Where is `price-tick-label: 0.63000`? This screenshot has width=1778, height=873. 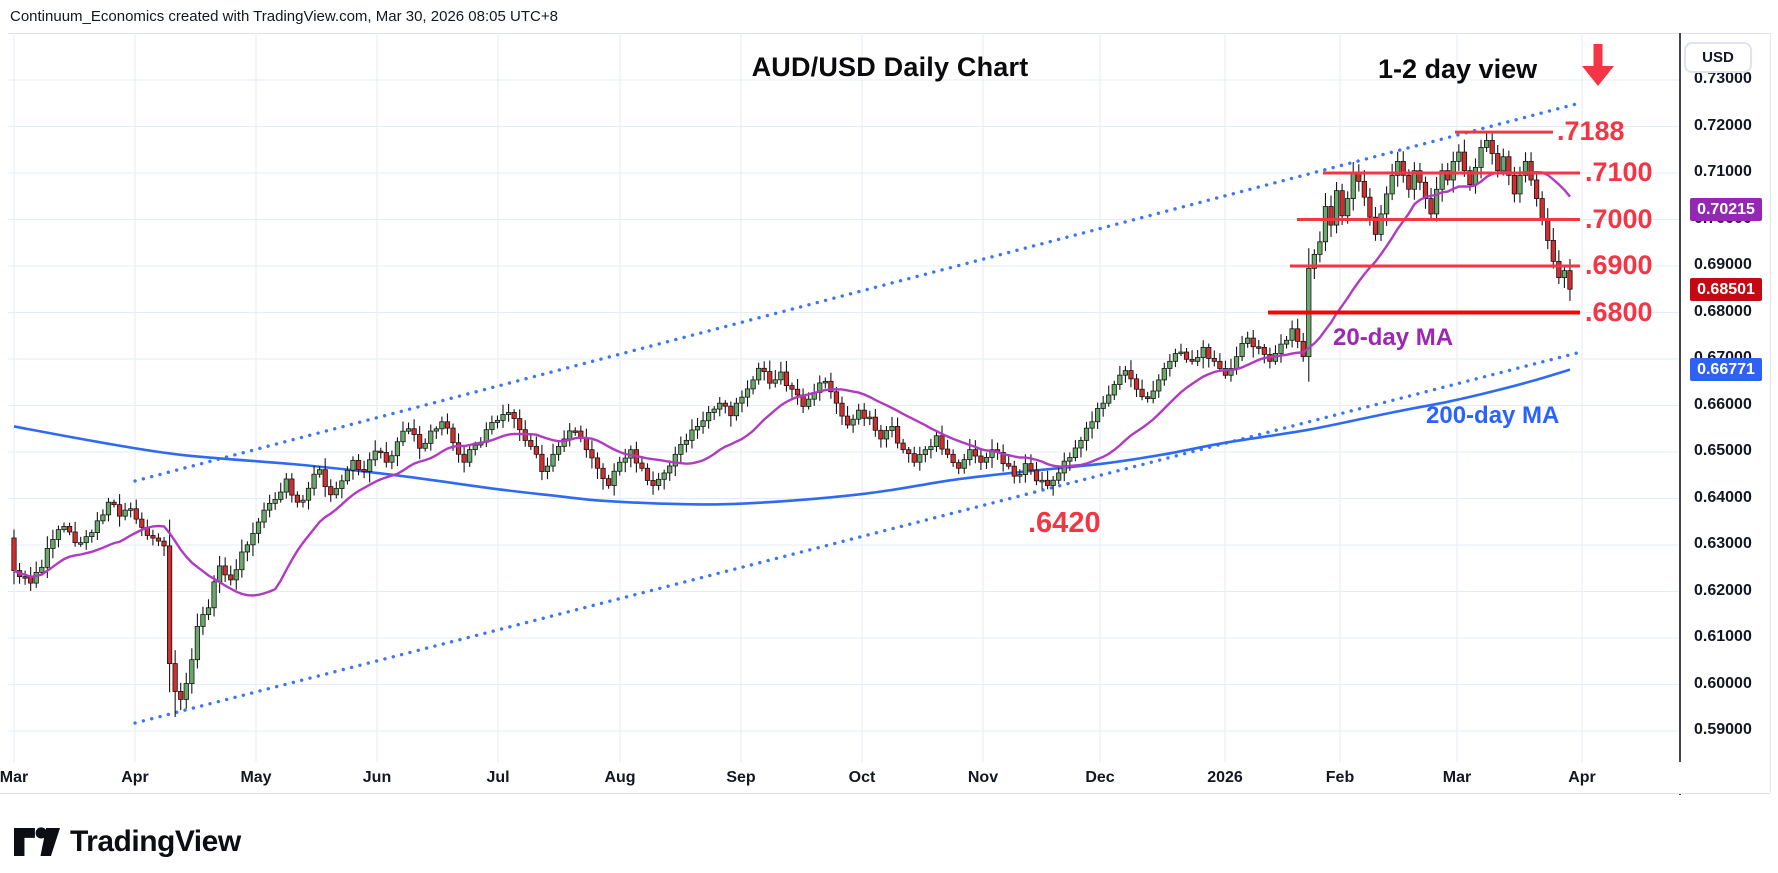
price-tick-label: 0.63000 is located at coordinates (1723, 543).